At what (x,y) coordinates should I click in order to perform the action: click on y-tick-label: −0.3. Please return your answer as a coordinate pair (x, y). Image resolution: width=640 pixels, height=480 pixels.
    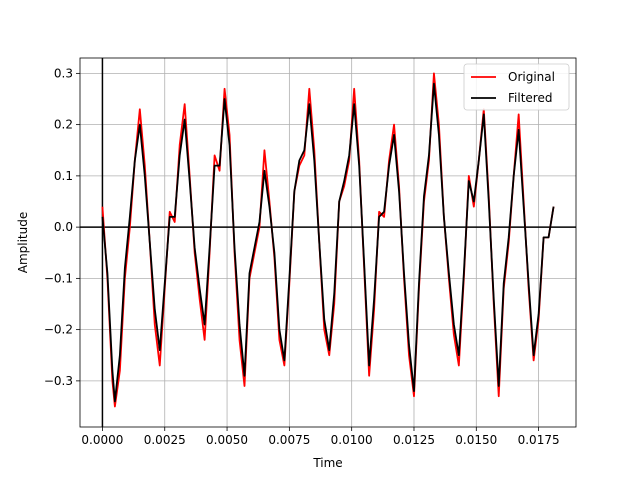
    Looking at the image, I should click on (58, 381).